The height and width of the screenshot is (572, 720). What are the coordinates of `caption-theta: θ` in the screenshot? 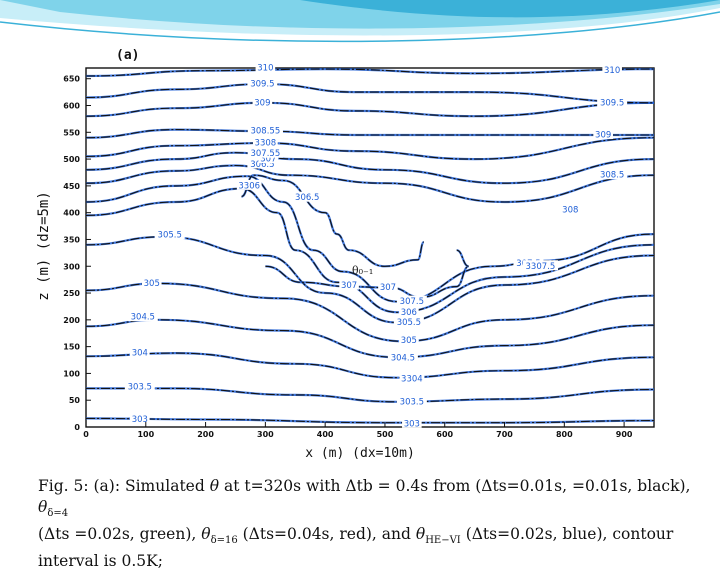 It's located at (214, 486).